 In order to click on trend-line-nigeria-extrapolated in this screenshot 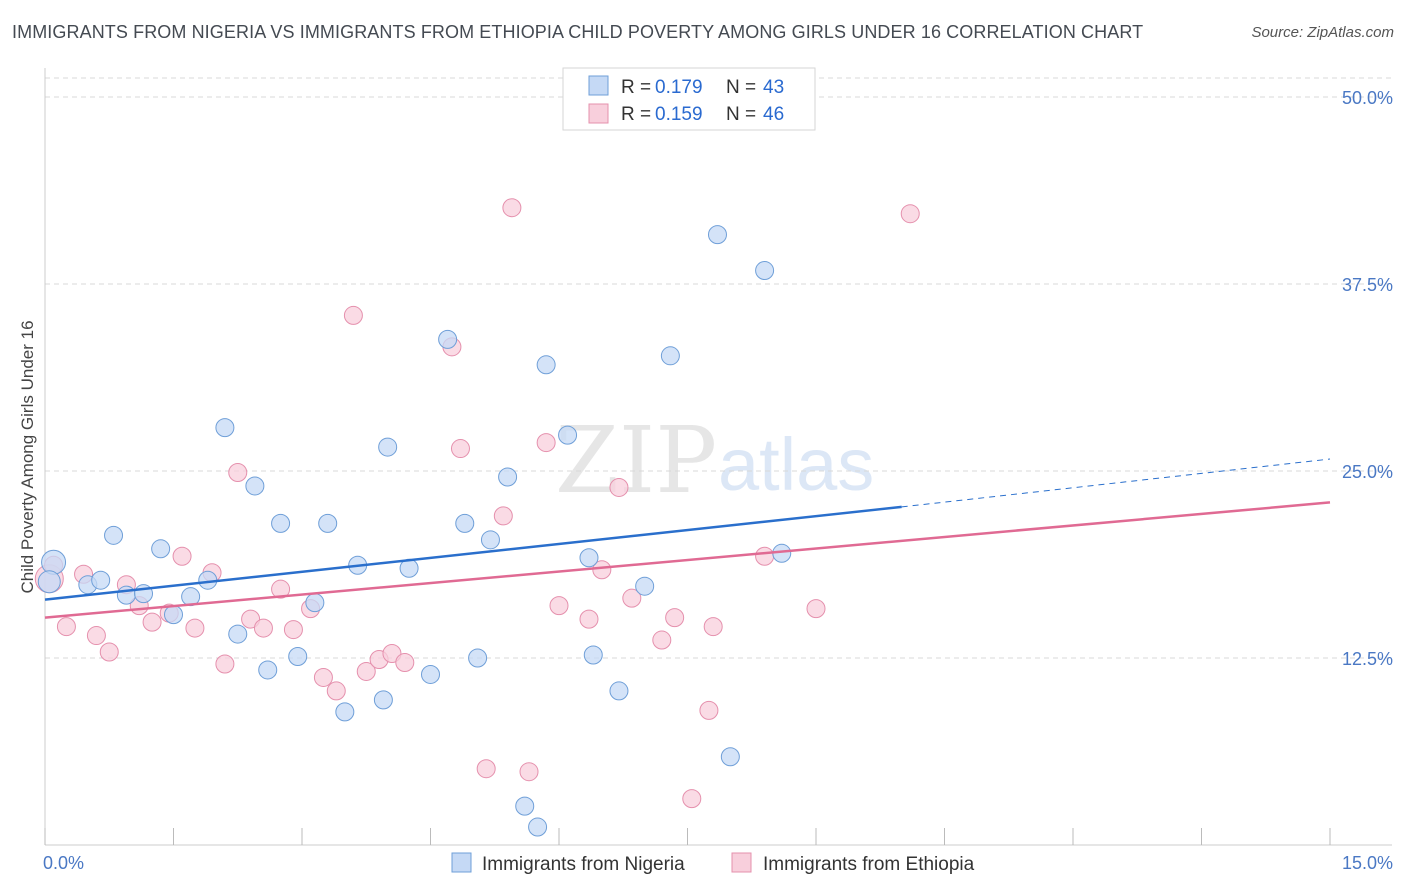, I will do `click(1116, 483)`.